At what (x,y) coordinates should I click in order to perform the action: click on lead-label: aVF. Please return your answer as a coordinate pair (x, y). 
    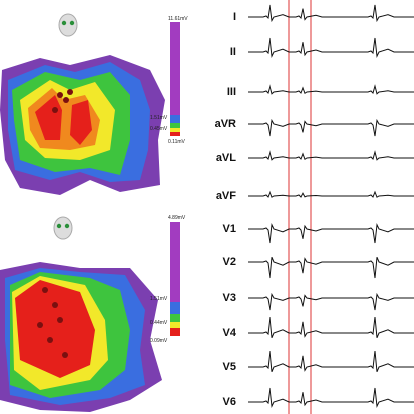
    Looking at the image, I should click on (226, 196).